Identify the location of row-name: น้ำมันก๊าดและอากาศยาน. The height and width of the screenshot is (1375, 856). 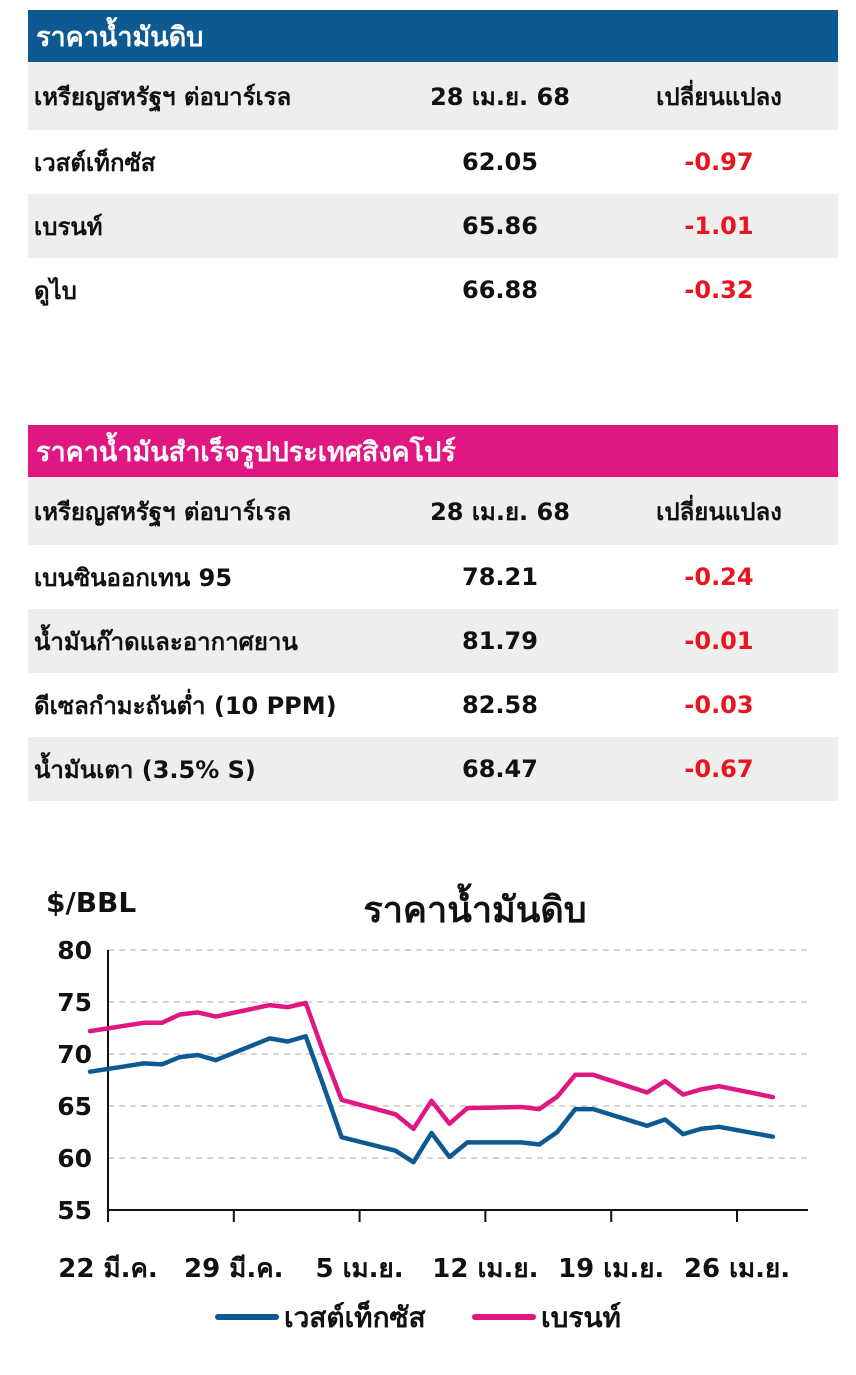
(166, 641).